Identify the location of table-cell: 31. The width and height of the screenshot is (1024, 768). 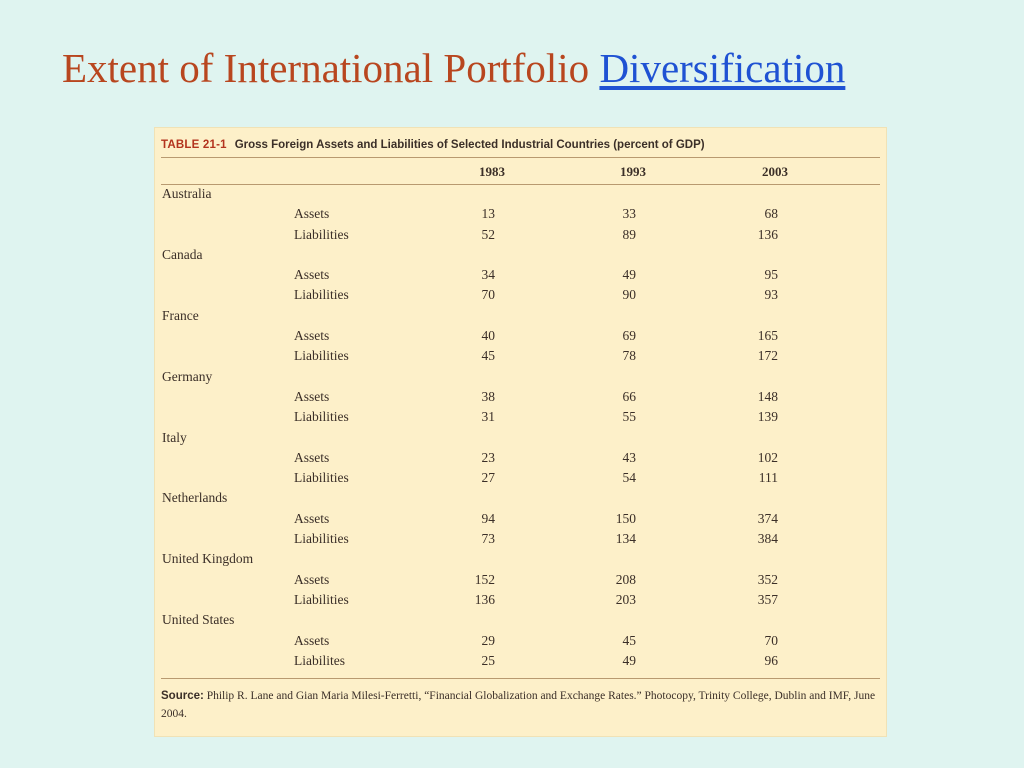
(488, 417).